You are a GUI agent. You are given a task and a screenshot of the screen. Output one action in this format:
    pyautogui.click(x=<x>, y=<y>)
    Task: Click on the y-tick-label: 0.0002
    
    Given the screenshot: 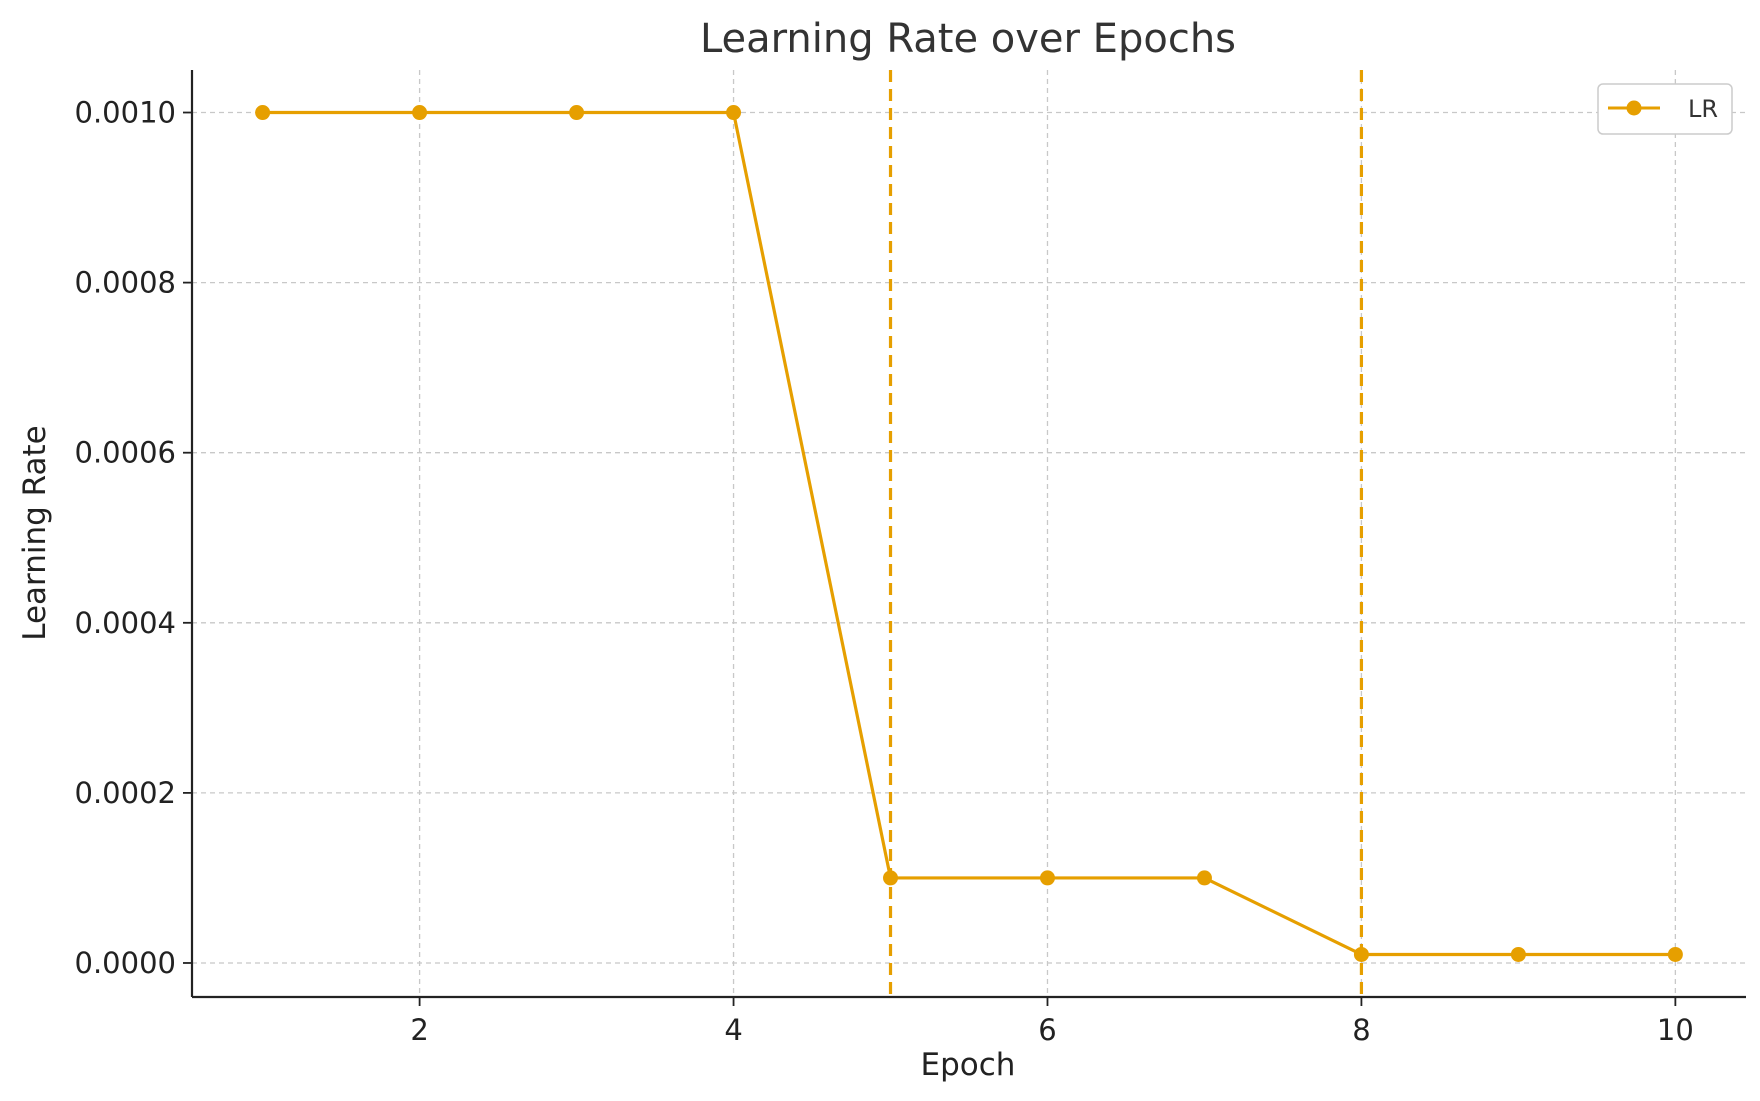 What is the action you would take?
    pyautogui.click(x=125, y=793)
    